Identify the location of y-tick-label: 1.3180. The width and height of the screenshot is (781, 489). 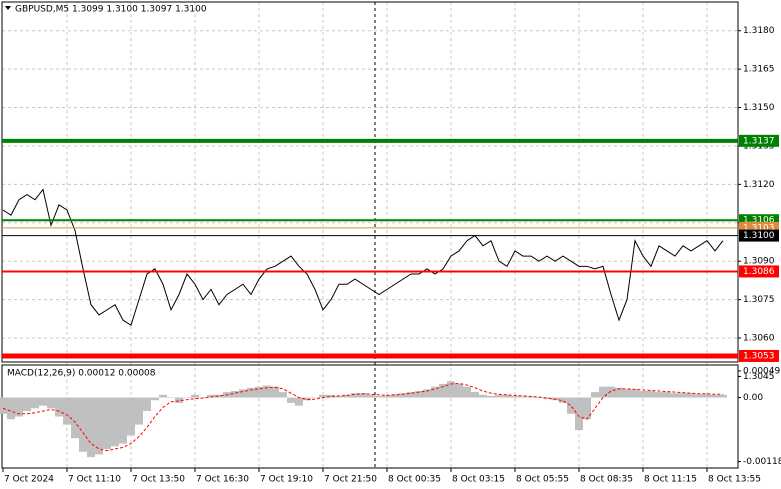
(759, 31).